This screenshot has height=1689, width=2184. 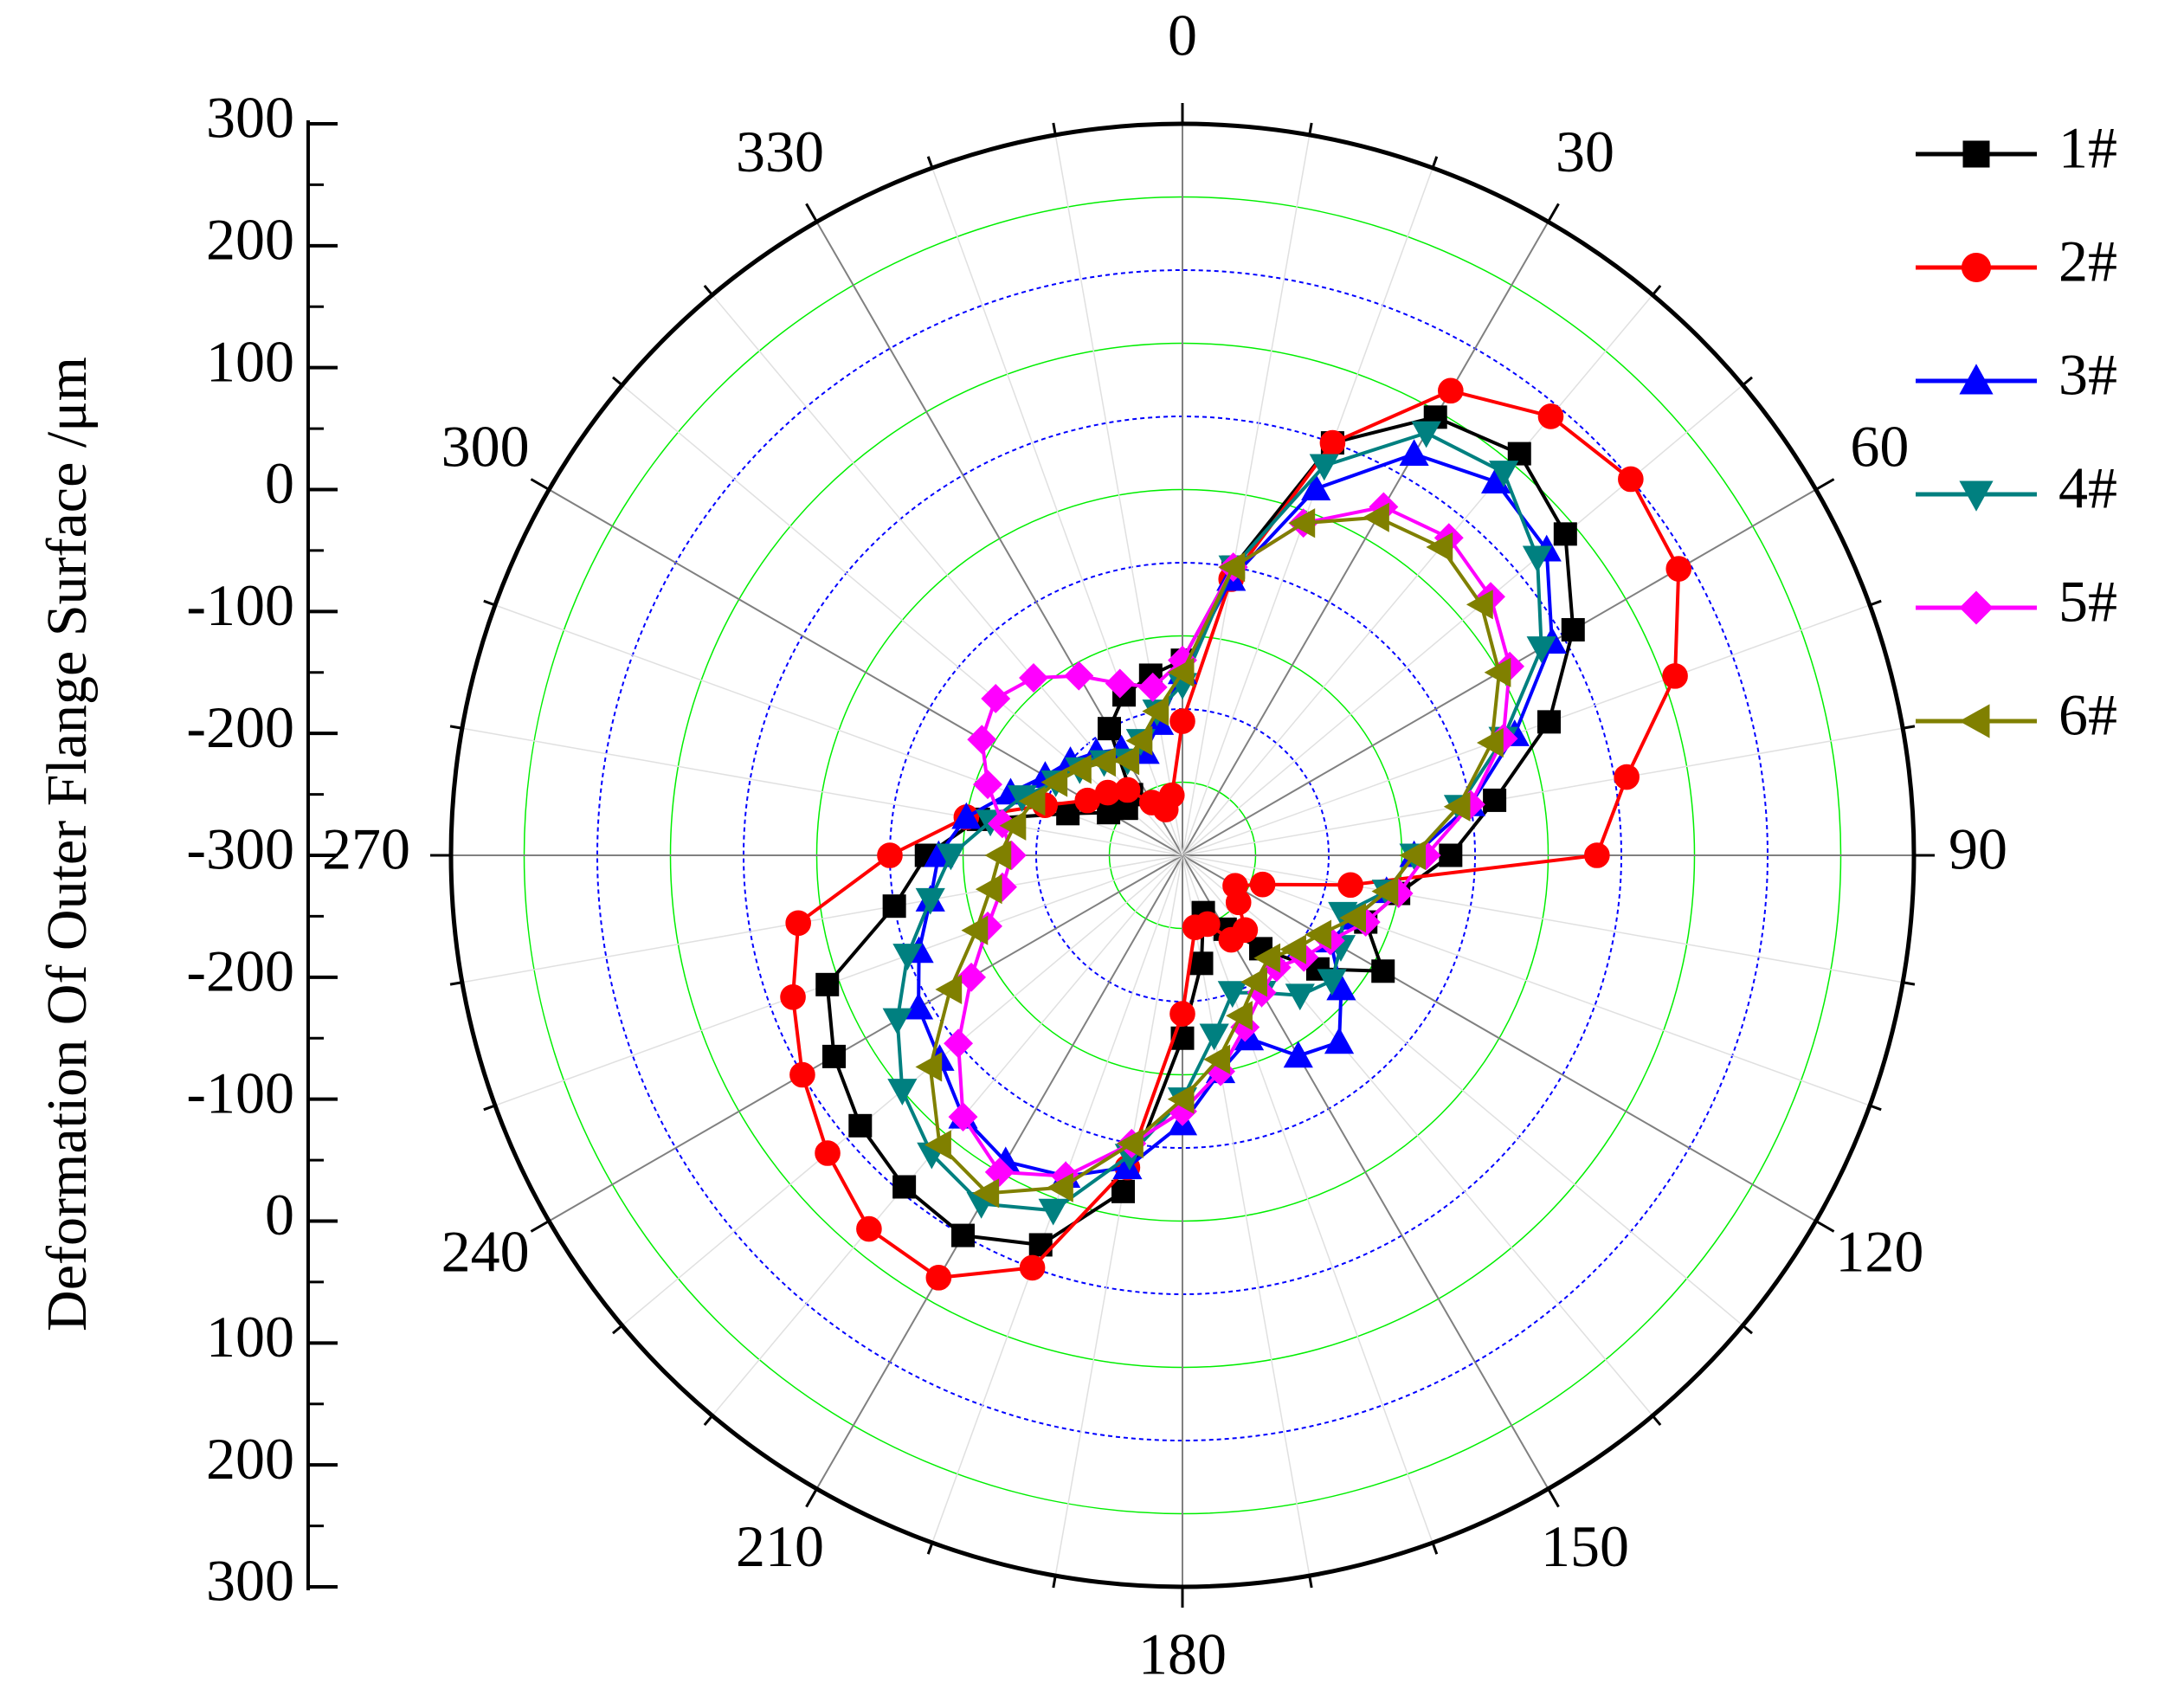 What do you see at coordinates (1182, 1654) in the screenshot?
I see `angle-label: 180` at bounding box center [1182, 1654].